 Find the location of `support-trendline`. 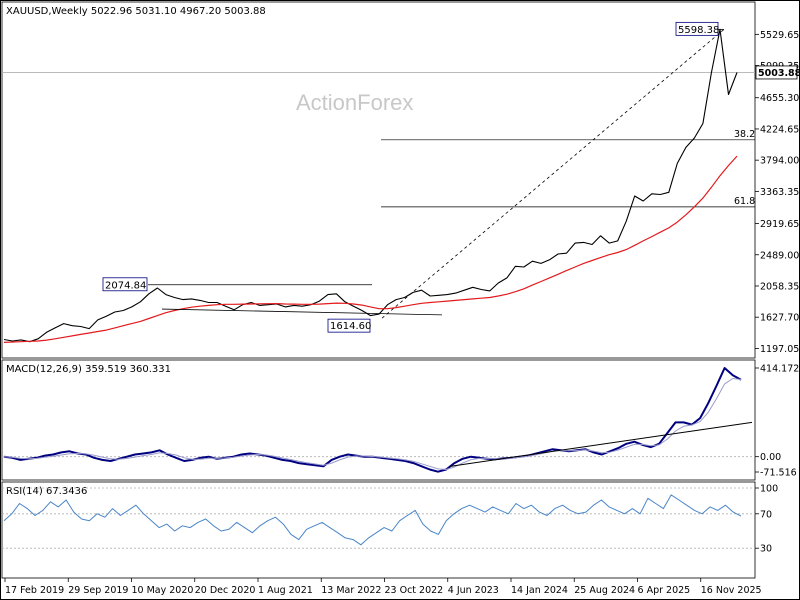

support-trendline is located at coordinates (302, 312).